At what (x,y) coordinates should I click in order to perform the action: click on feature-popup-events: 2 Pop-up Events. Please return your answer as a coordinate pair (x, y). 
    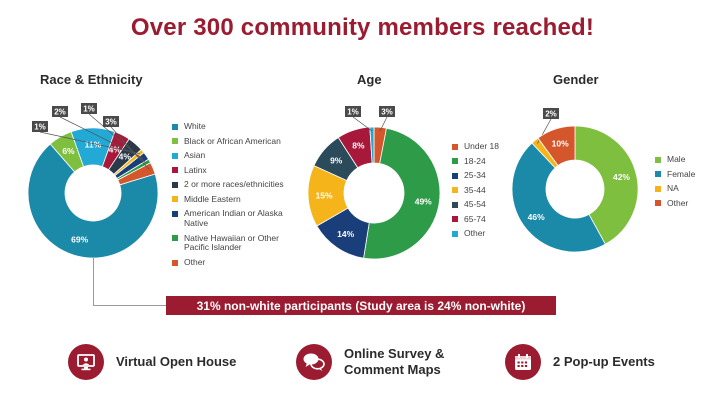
    Looking at the image, I should click on (580, 362).